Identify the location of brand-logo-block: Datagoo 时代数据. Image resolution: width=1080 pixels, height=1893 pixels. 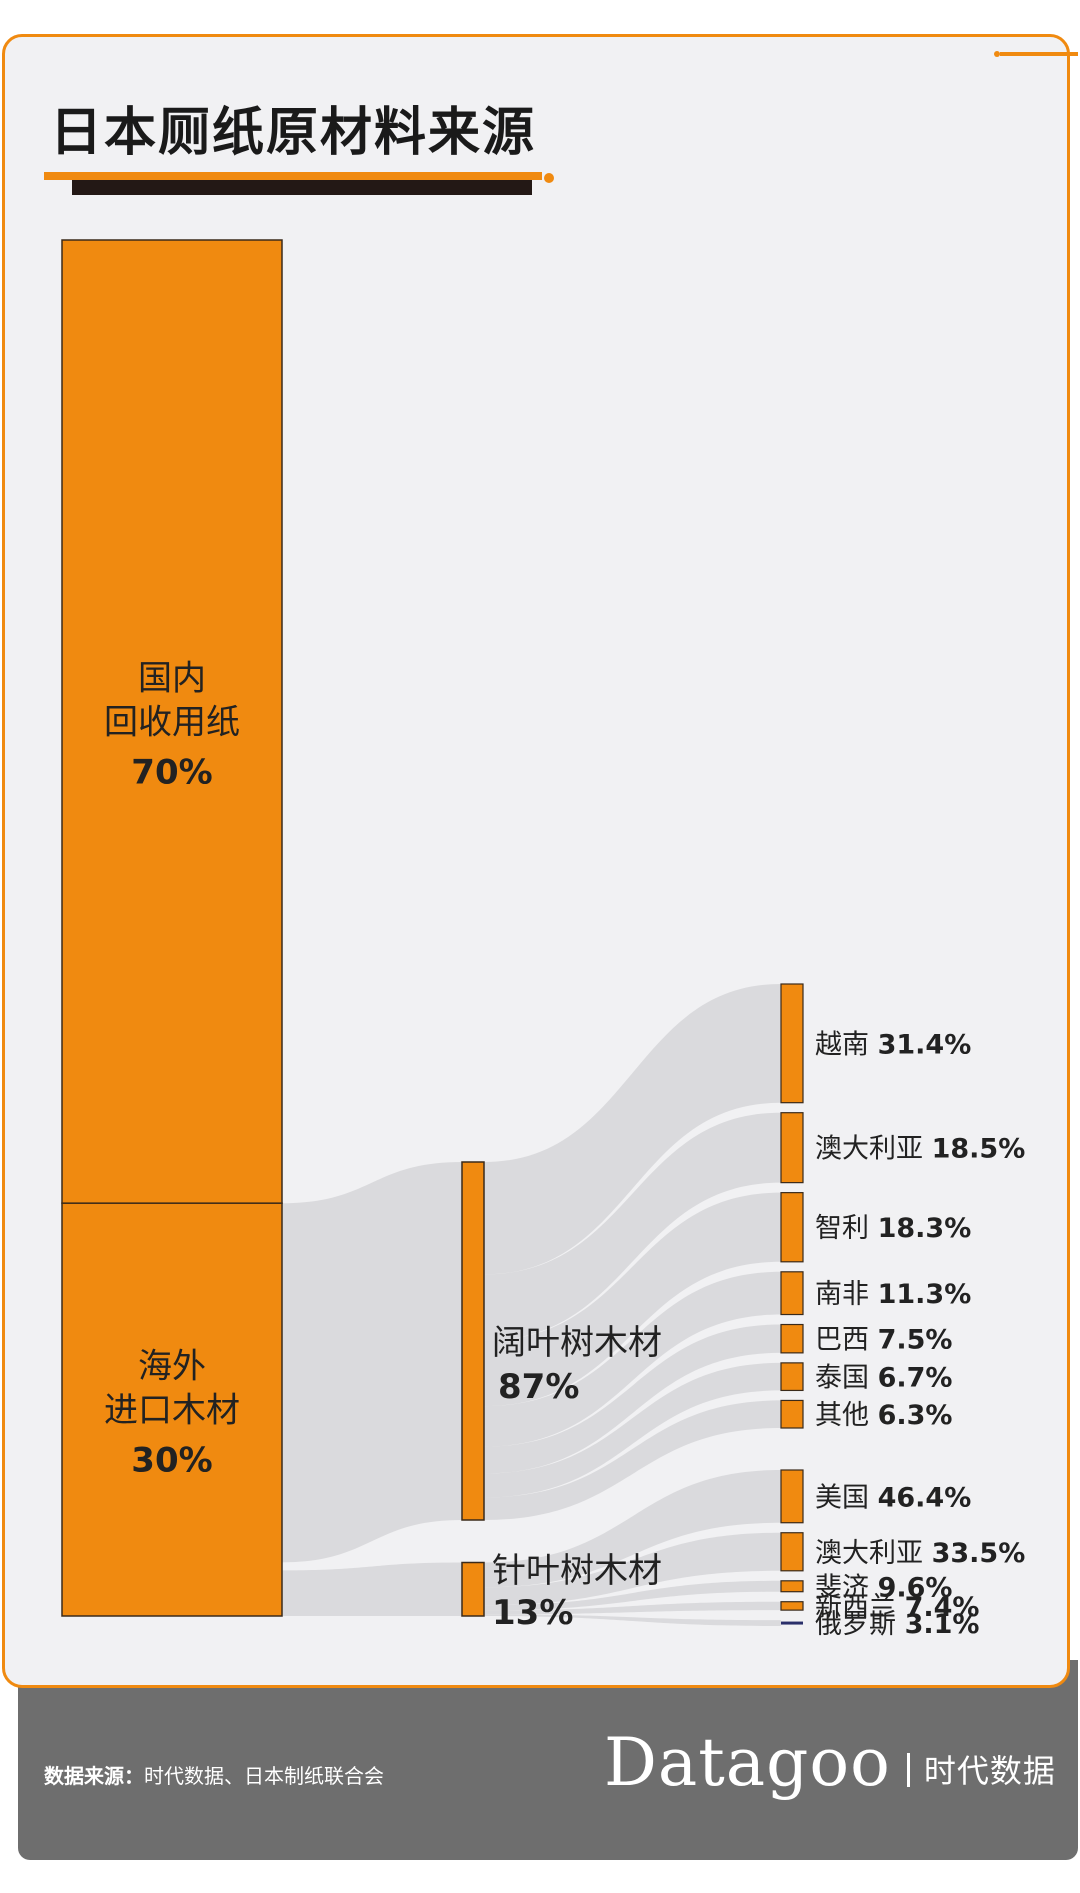
(830, 1762).